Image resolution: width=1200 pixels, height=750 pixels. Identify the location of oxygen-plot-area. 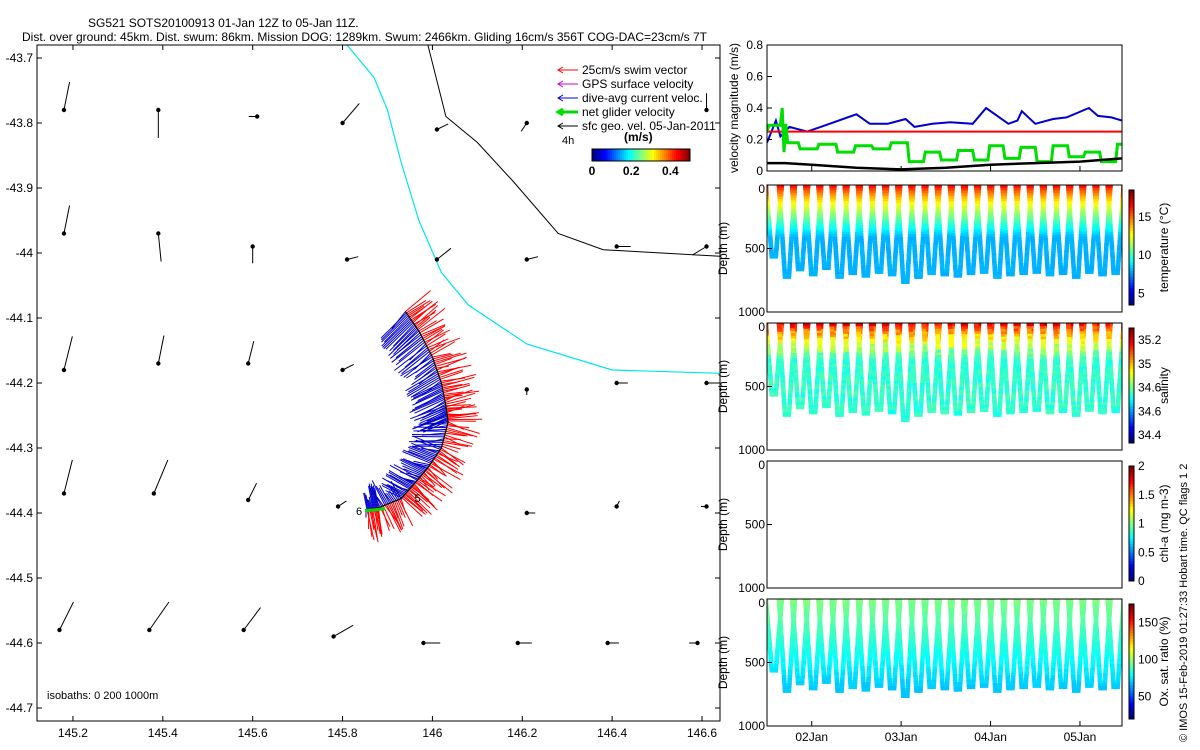
(944, 648).